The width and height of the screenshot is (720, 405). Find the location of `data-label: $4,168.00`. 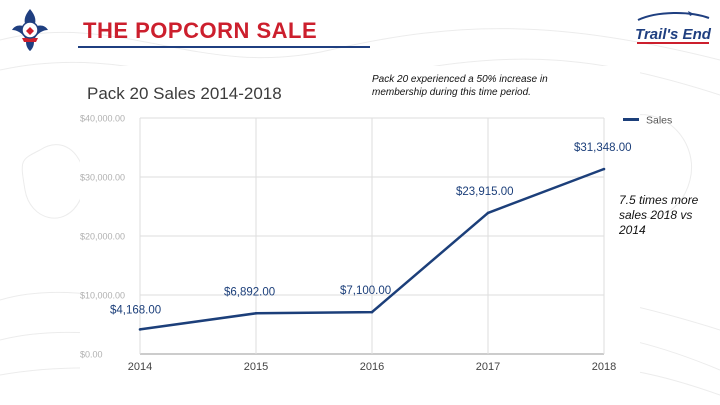

data-label: $4,168.00 is located at coordinates (135, 310).